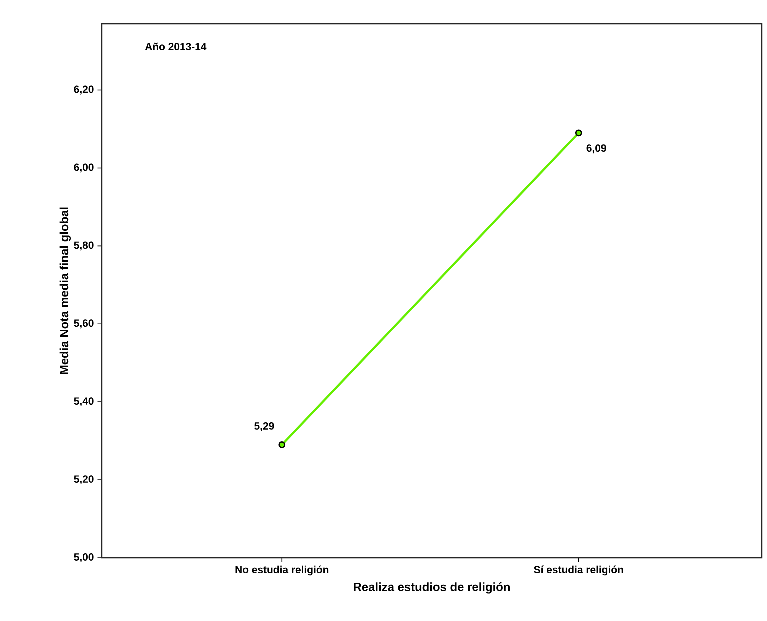 This screenshot has height=621, width=767. I want to click on x-axis-title: Realiza estudios de religión, so click(432, 588).